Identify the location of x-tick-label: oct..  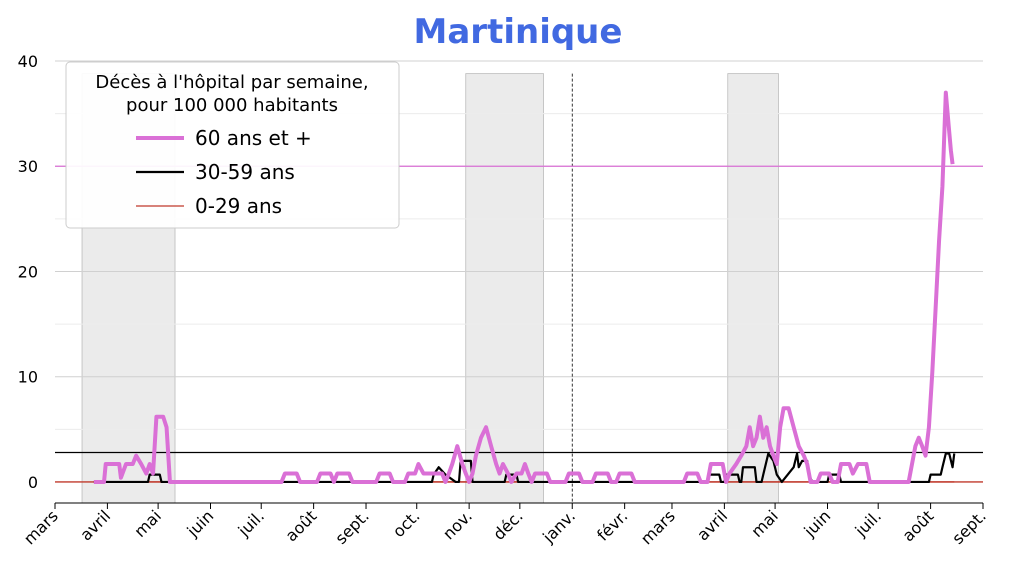
(406, 523).